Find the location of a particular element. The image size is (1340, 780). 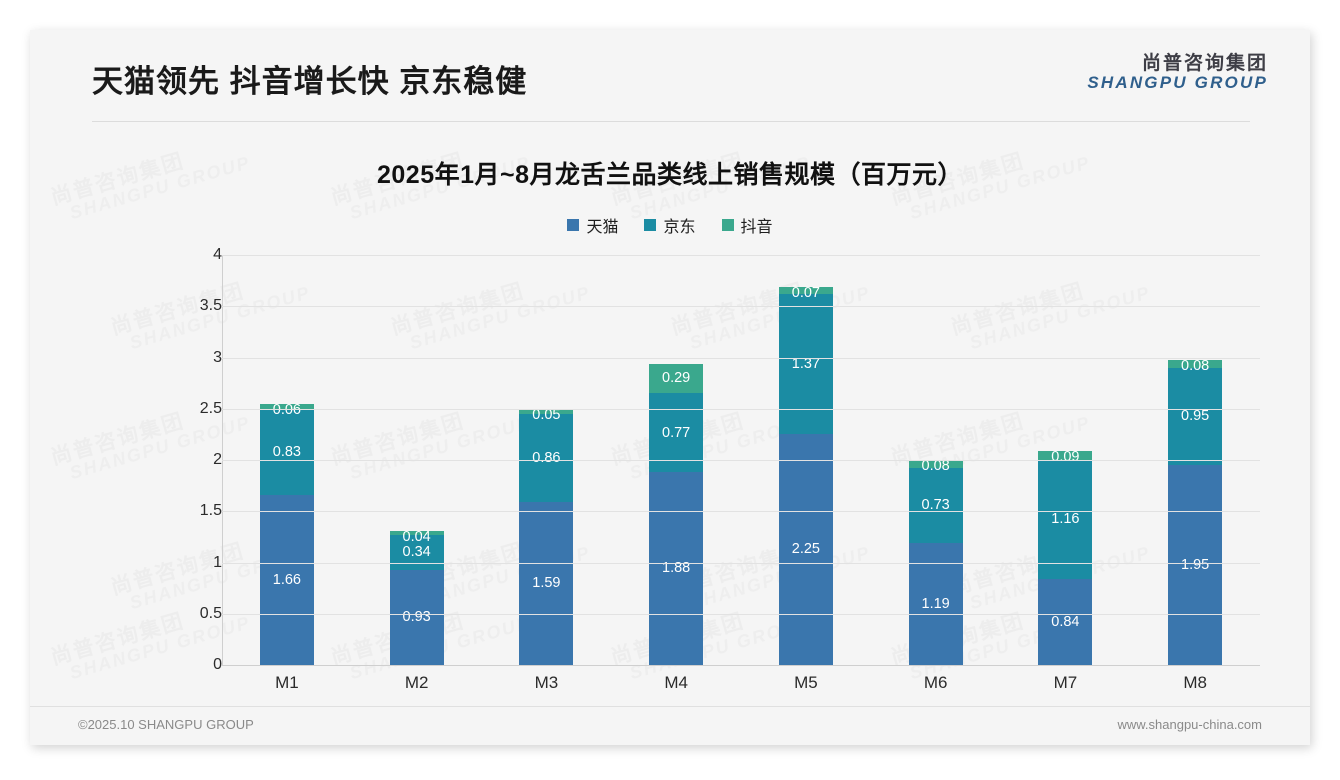

slide-header: 天猫领先 抖音增长快 京东稳健 尚普咨询集团 SHANGPU GROUP is located at coordinates (670, 76).